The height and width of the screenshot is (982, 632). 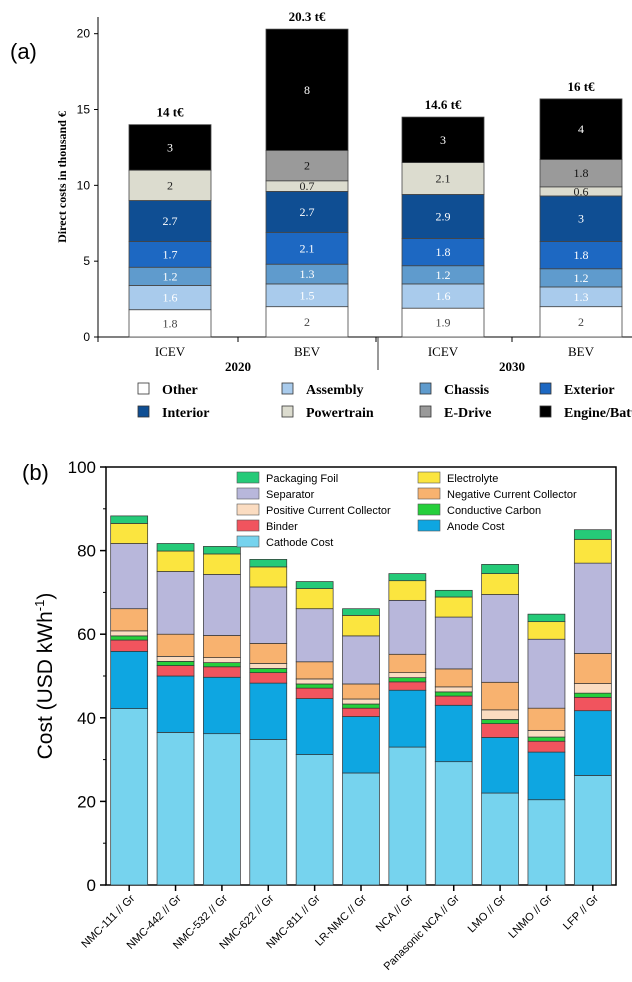 What do you see at coordinates (170, 298) in the screenshot?
I see `a-segment-label: 1.6` at bounding box center [170, 298].